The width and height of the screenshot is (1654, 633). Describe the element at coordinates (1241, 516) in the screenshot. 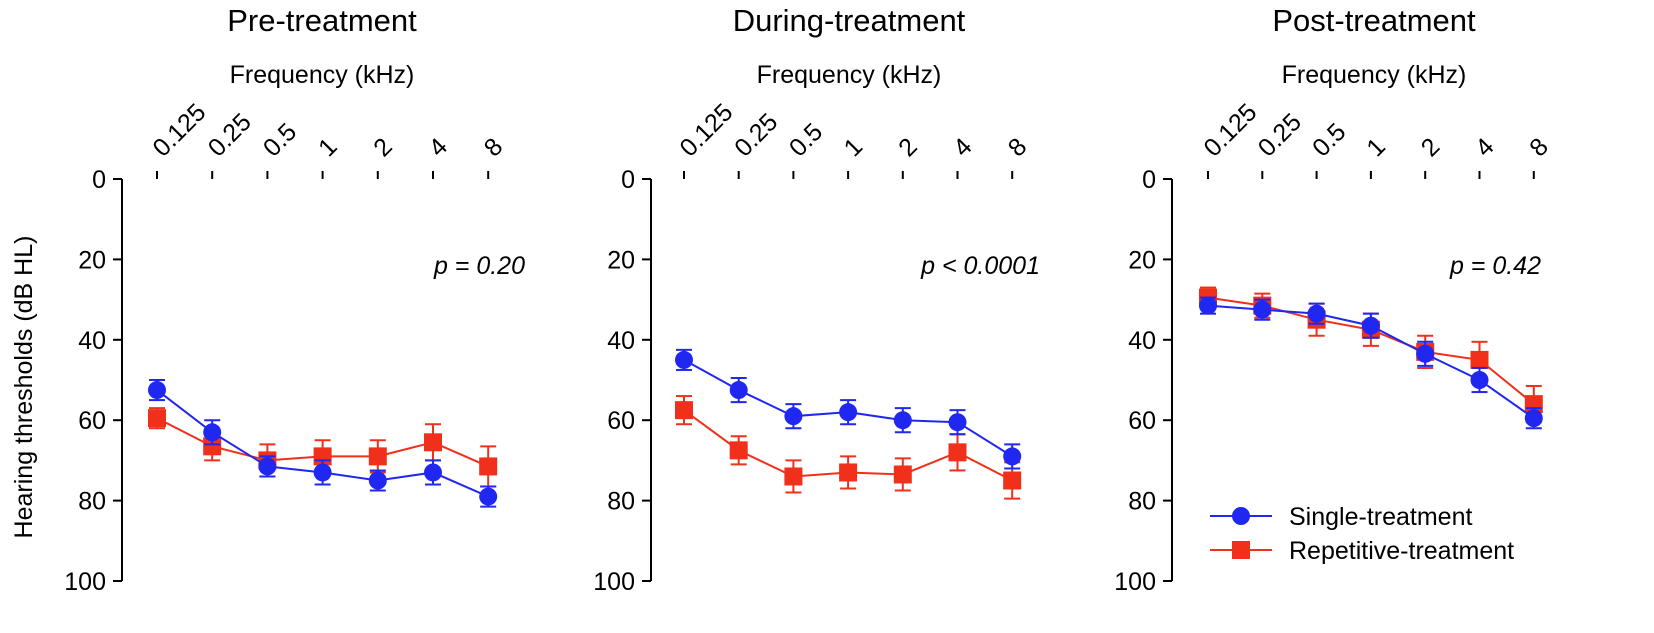

I see `legend-marker-circle` at that location.